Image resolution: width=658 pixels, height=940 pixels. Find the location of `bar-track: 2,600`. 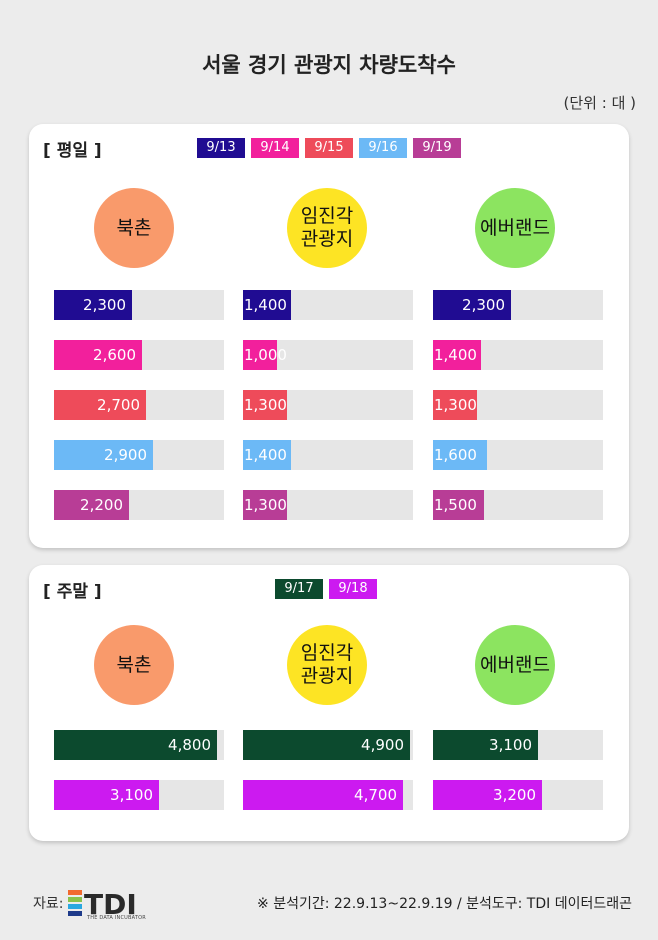

bar-track: 2,600 is located at coordinates (139, 355).